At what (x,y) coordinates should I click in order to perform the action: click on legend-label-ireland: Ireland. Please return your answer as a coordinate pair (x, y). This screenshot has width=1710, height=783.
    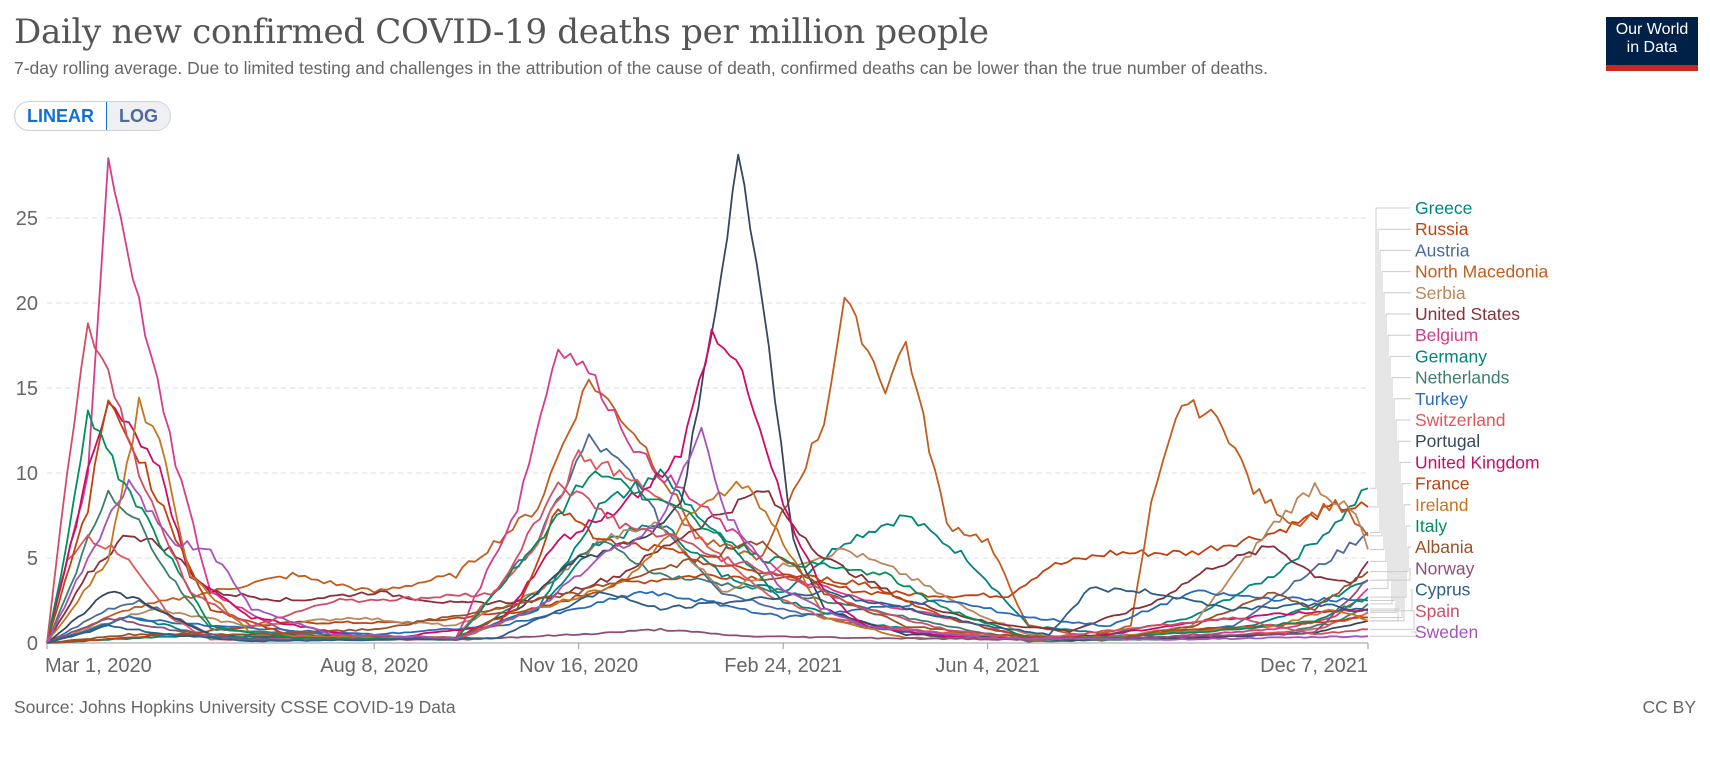
    Looking at the image, I should click on (1442, 505).